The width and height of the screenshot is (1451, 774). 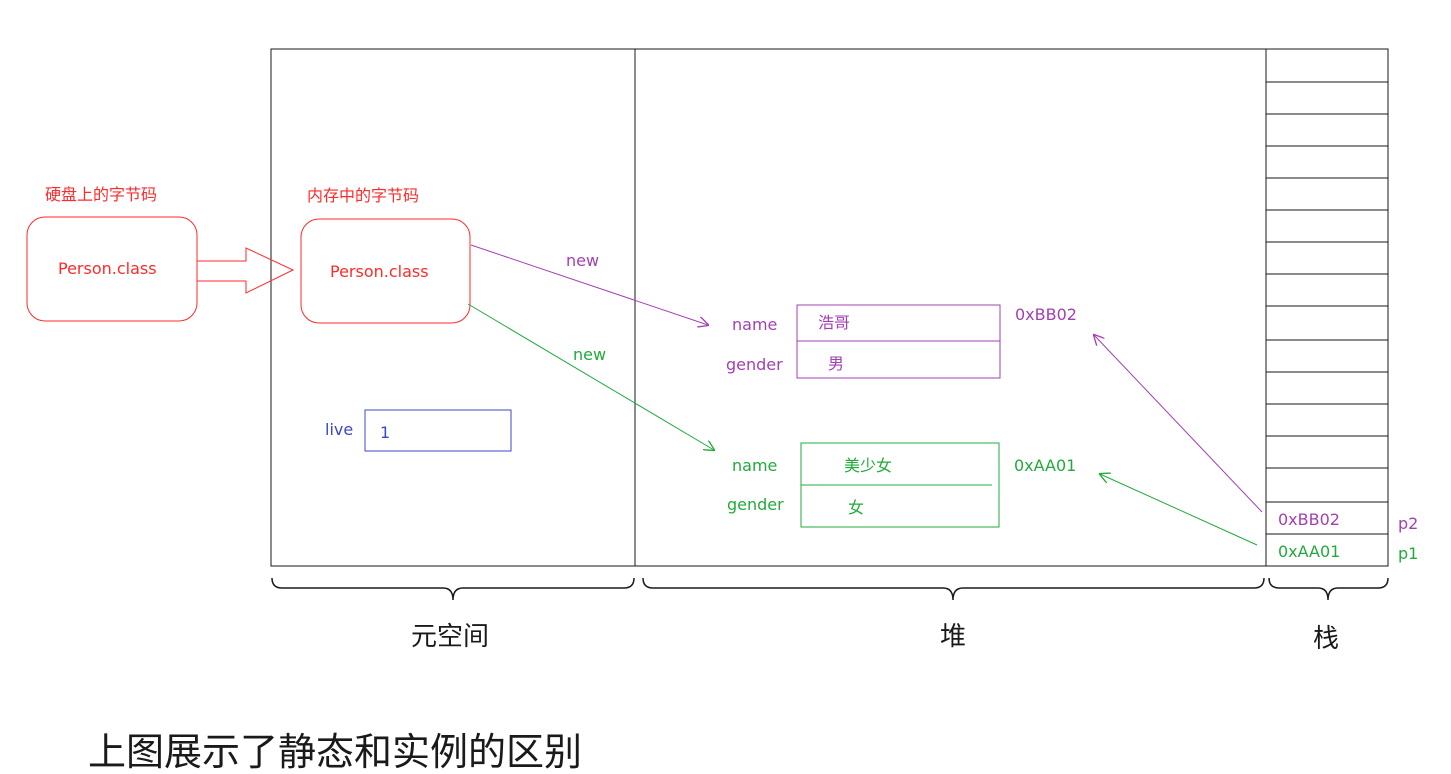 I want to click on object-bb02-address: 0xBB02, so click(x=1046, y=314).